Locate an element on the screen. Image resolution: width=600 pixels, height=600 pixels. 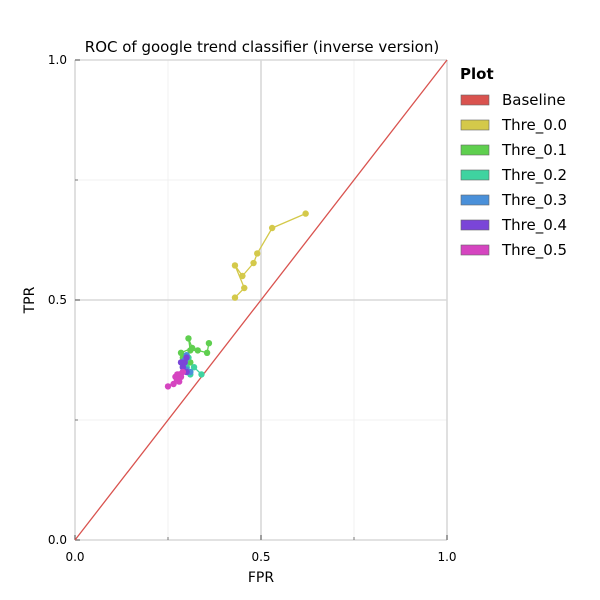
legend-label: Thre_0.3 is located at coordinates (534, 200).